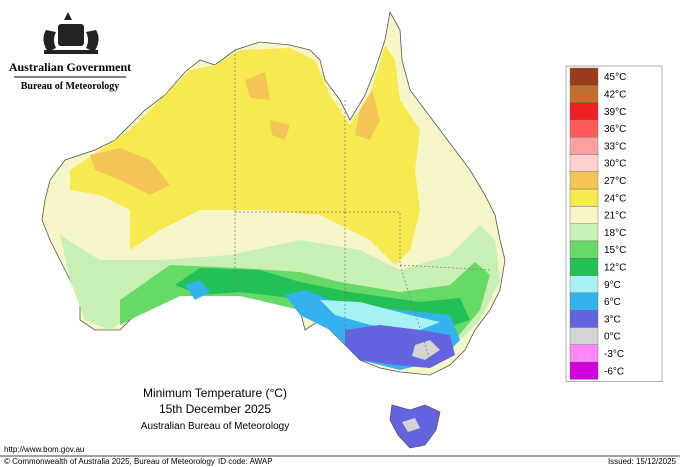 The height and width of the screenshot is (467, 680). What do you see at coordinates (215, 426) in the screenshot?
I see `map-source: Australian Bureau of Meteorology` at bounding box center [215, 426].